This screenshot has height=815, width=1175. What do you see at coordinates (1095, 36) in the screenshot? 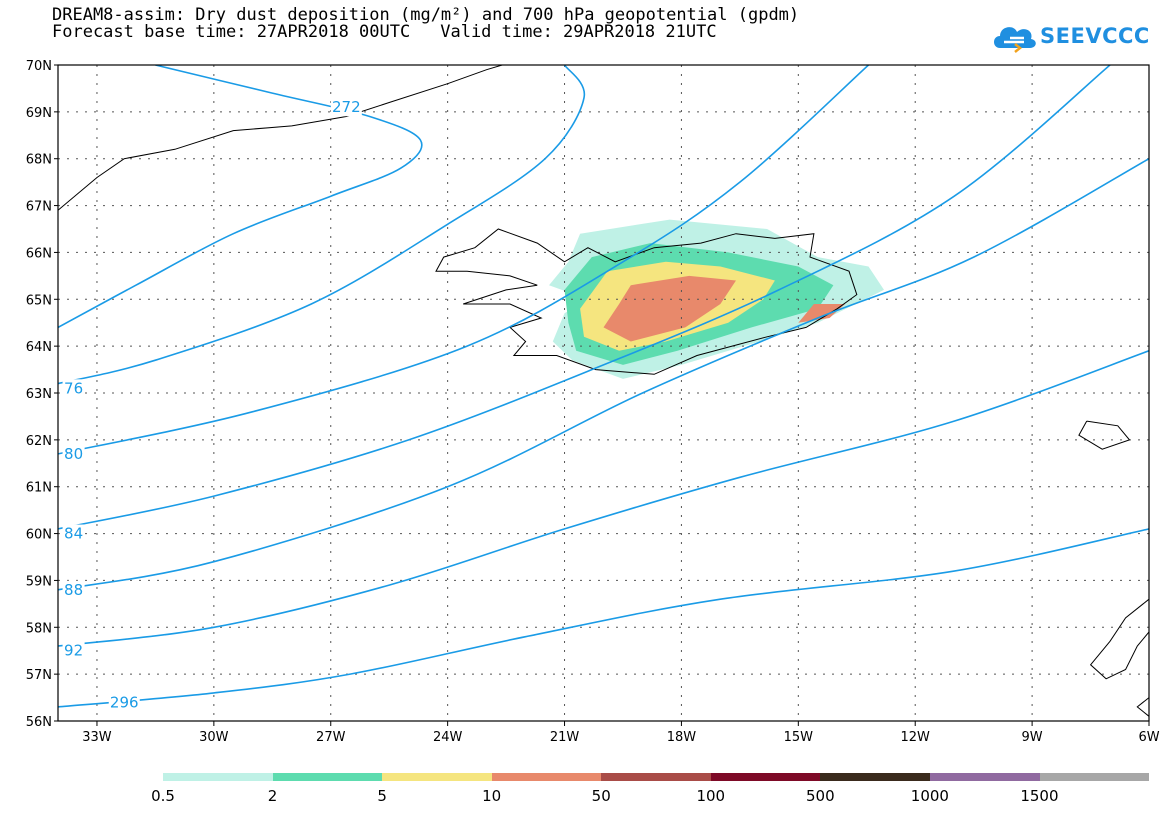
I see `logo-text: SEEVCCC` at bounding box center [1095, 36].